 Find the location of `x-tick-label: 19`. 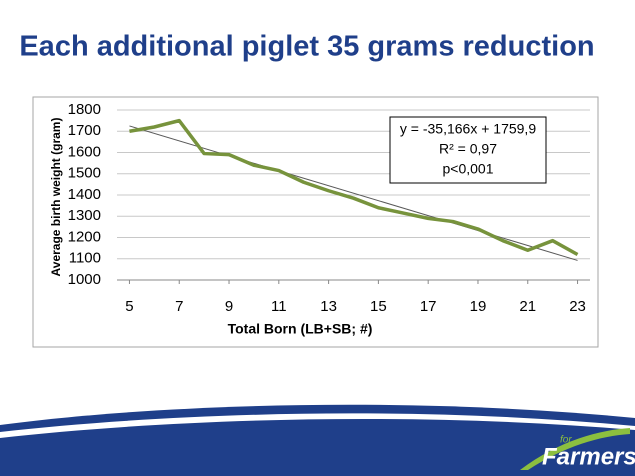

x-tick-label: 19 is located at coordinates (478, 306).